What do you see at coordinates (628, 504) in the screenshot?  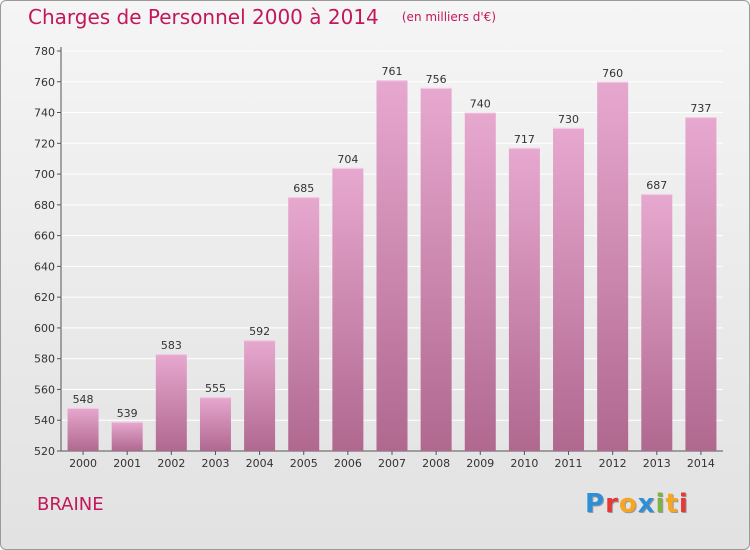 I see `logo-letter: o` at bounding box center [628, 504].